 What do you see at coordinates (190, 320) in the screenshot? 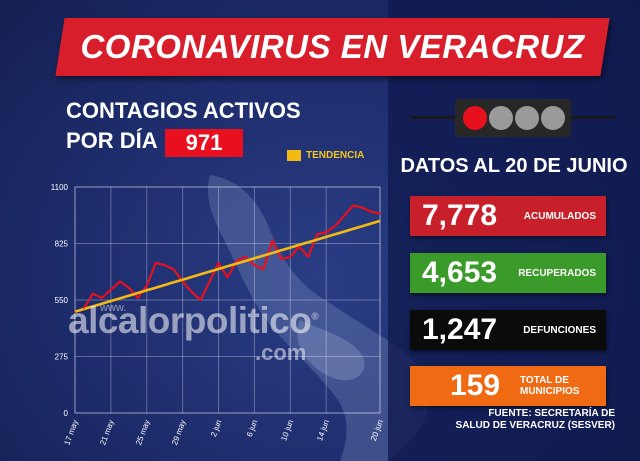
I see `watermark-main: alcalorpolitico` at bounding box center [190, 320].